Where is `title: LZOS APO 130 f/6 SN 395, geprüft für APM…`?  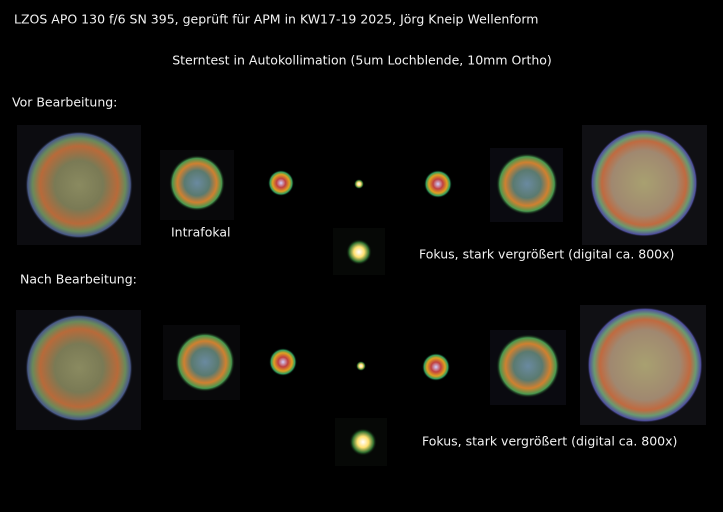
title: LZOS APO 130 f/6 SN 395, geprüft für APM… is located at coordinates (276, 19).